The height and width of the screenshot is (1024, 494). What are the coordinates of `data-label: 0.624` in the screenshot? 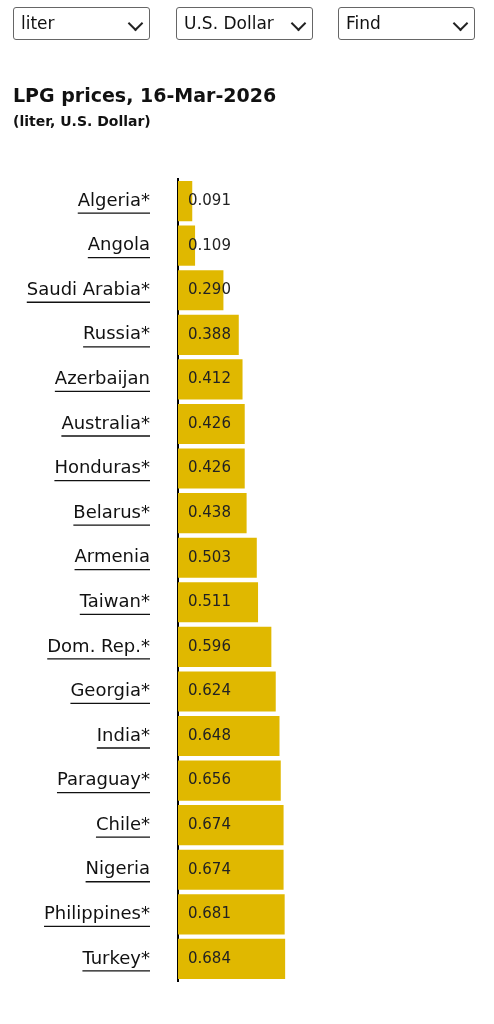 It's located at (209, 690).